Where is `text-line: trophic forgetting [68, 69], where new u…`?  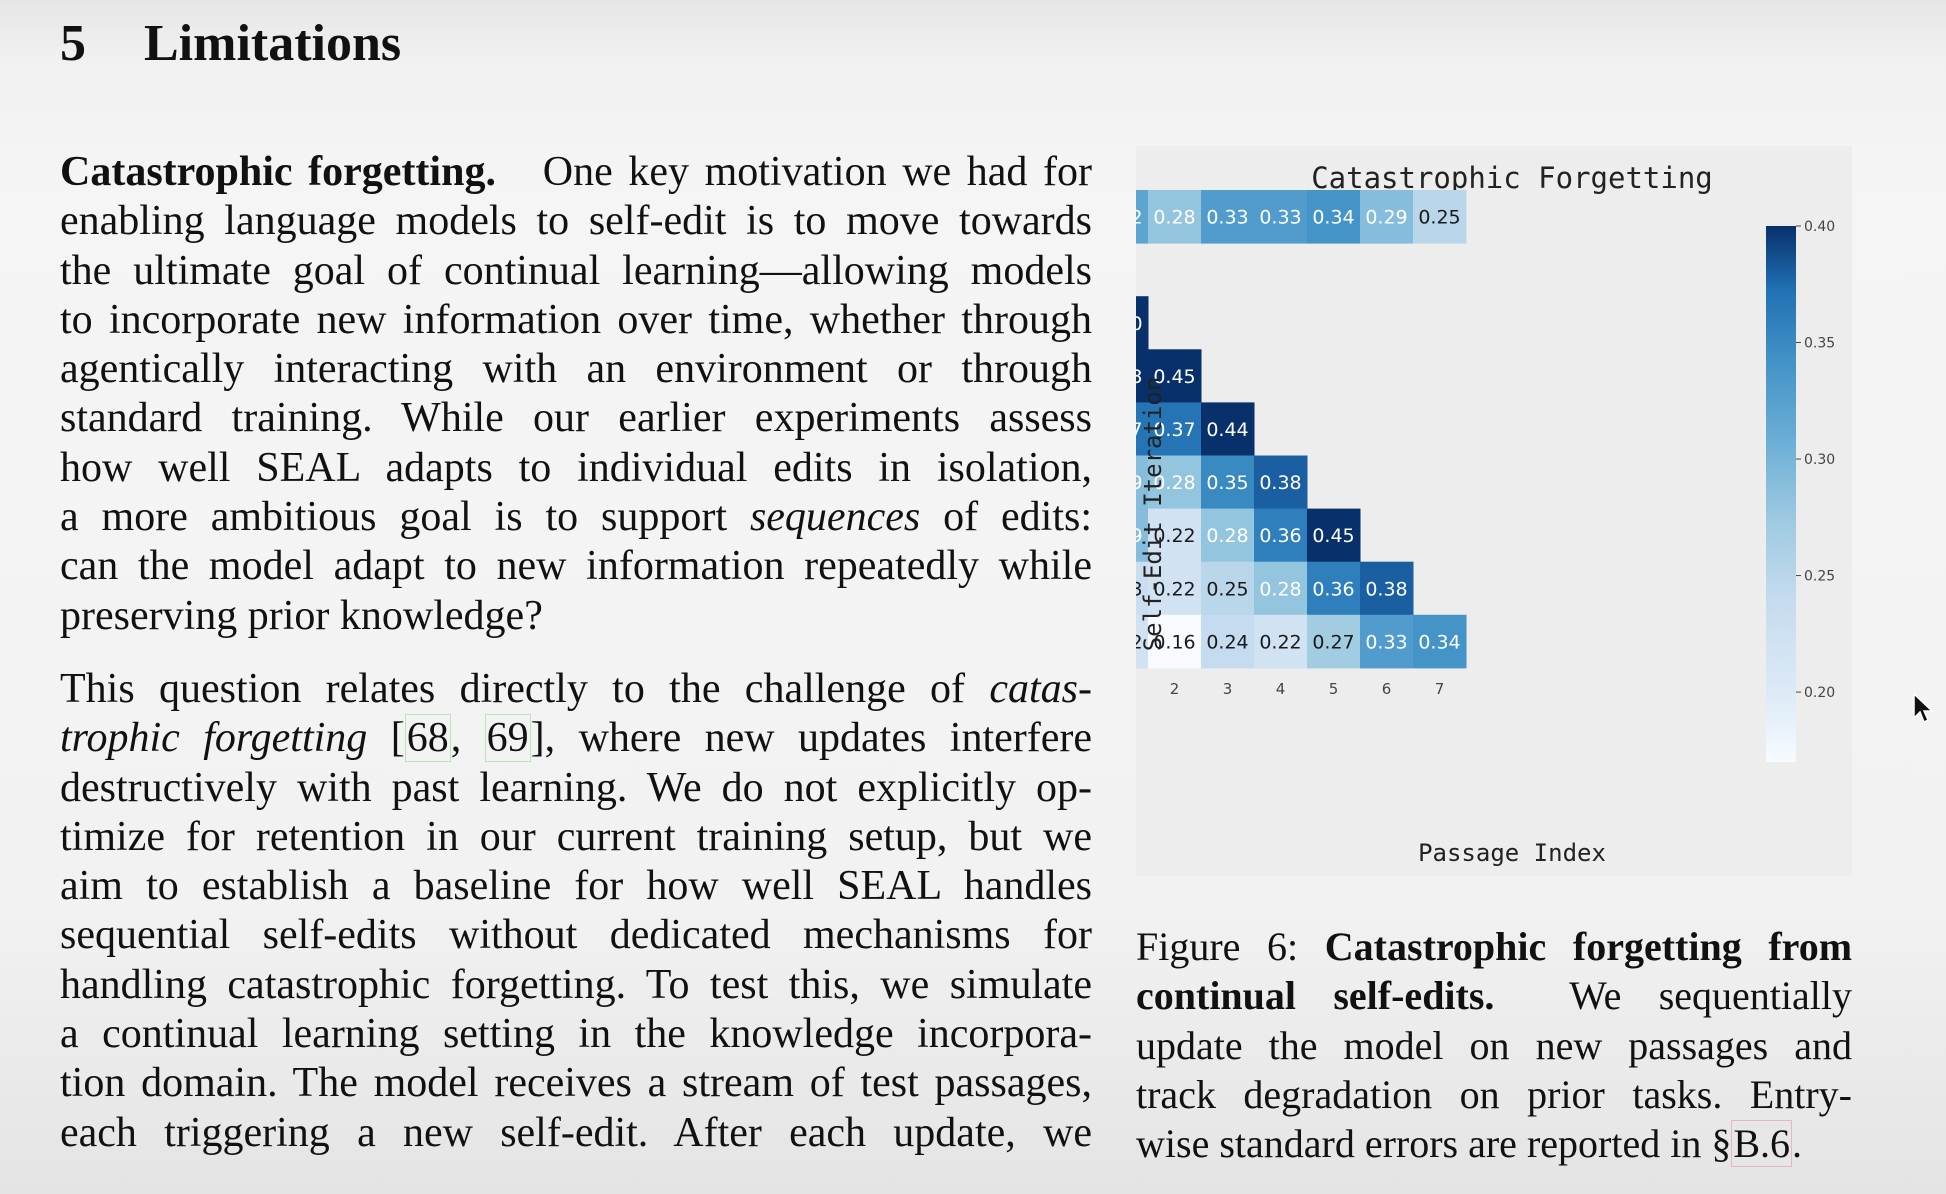 text-line: trophic forgetting [68, 69], where new u… is located at coordinates (576, 738).